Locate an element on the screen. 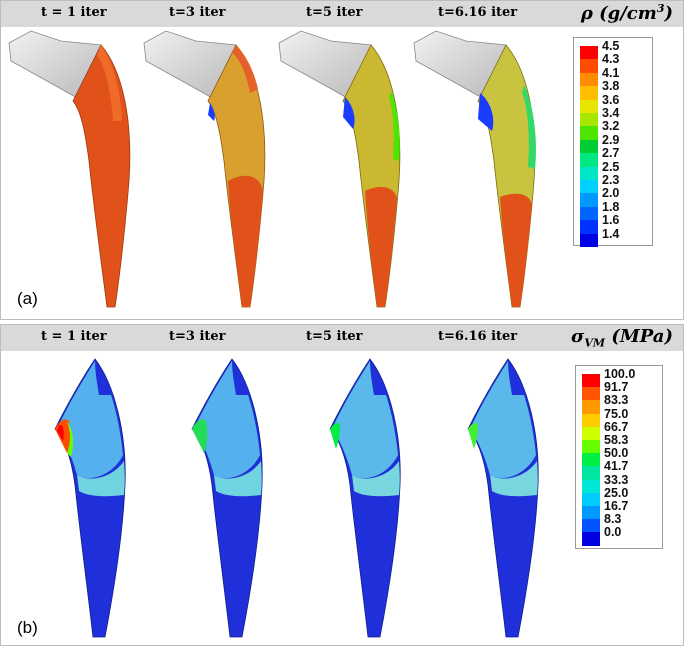  stress-legend-tick-label: 41.7 is located at coordinates (616, 466).